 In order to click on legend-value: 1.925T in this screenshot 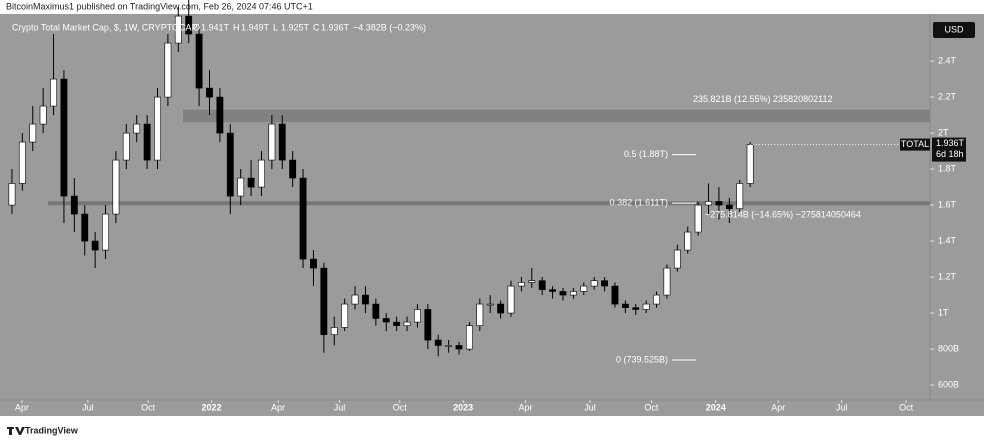, I will do `click(295, 27)`.